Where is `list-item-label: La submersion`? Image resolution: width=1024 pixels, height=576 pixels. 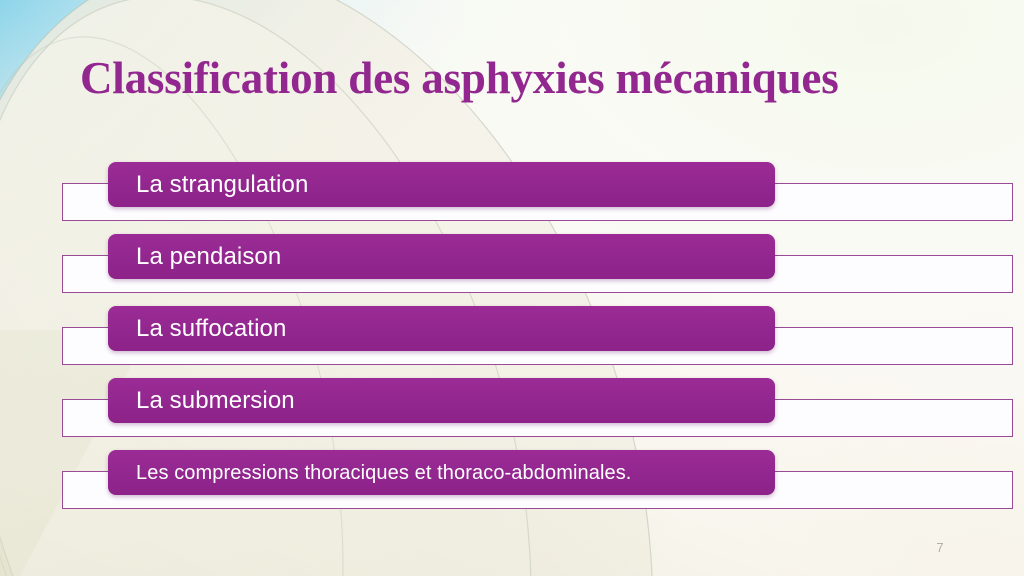 list-item-label: La submersion is located at coordinates (215, 400).